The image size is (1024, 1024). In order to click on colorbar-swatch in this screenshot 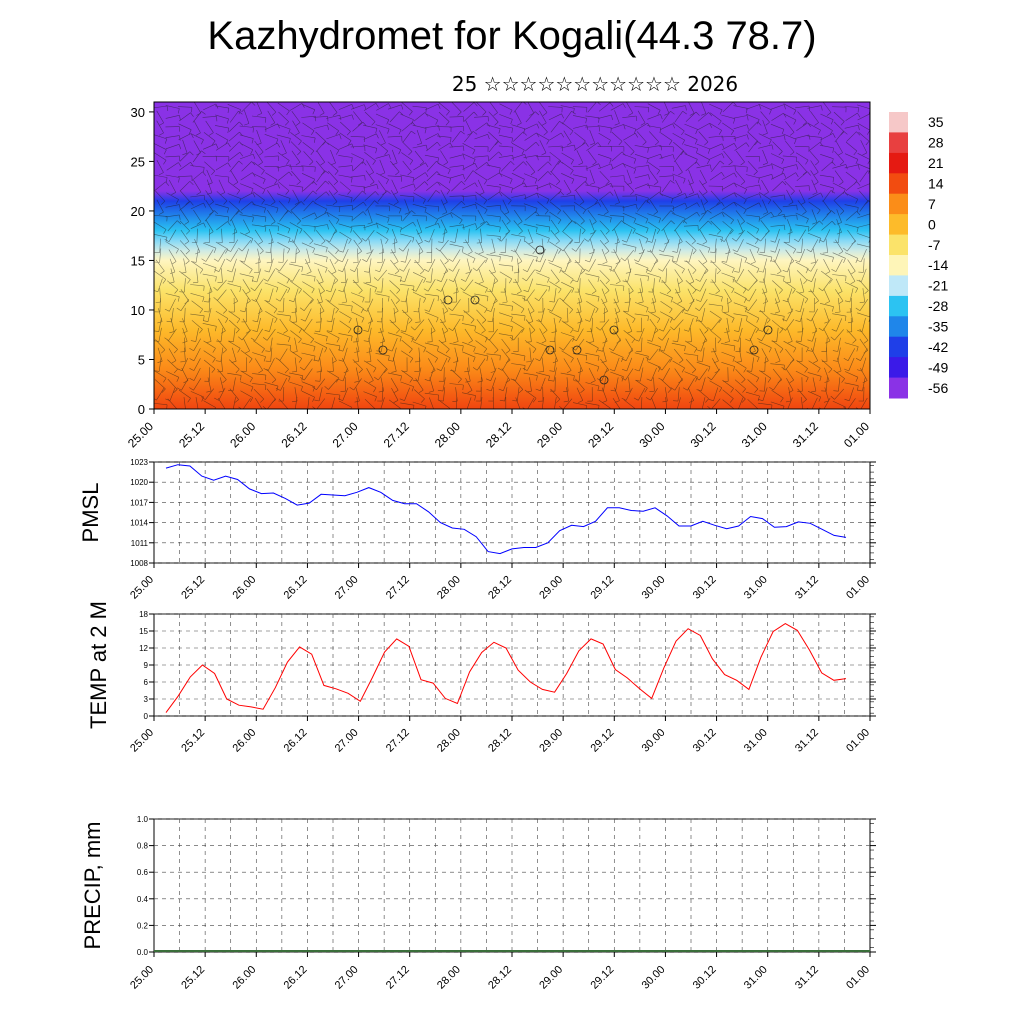, I will do `click(898, 184)`.